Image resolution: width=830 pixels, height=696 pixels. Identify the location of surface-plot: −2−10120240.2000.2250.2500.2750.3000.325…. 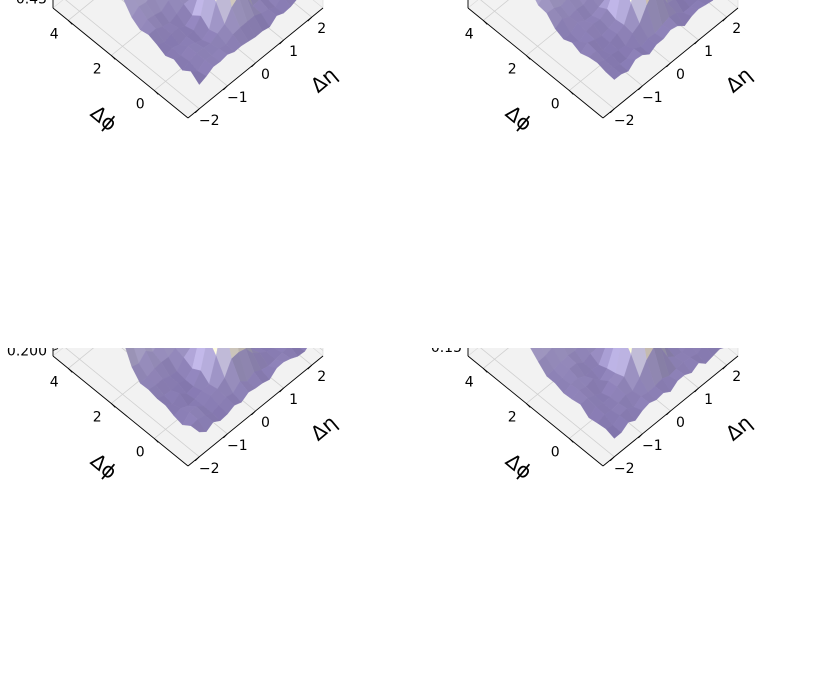
(174, 416).